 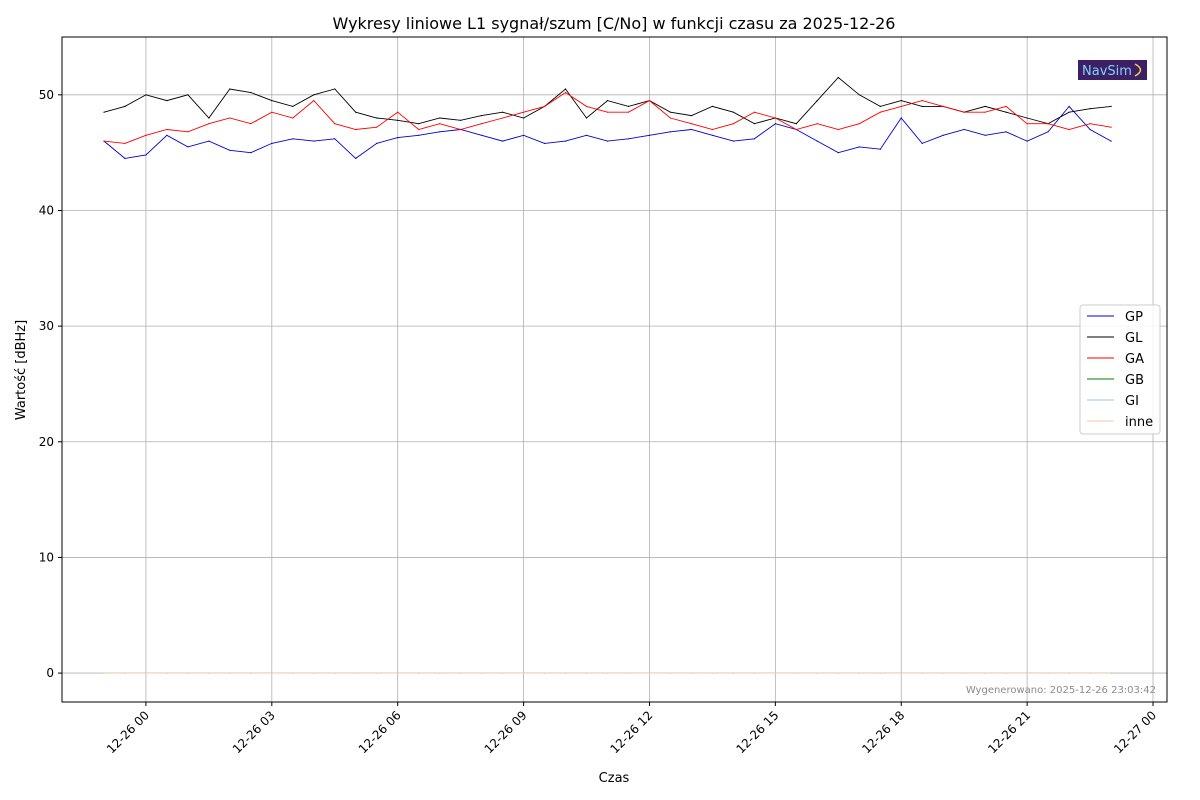 I want to click on y-tick-label-10: 10, so click(x=46, y=557).